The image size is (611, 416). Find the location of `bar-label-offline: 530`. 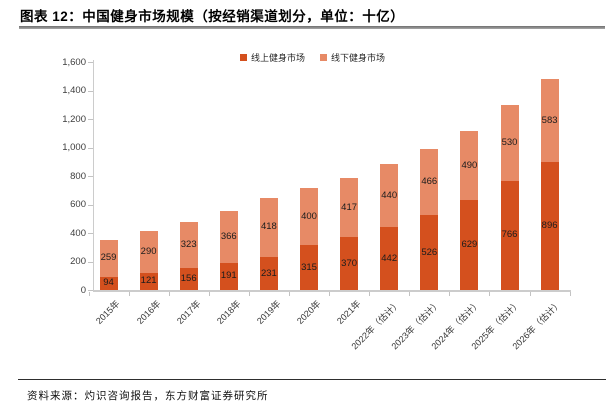

bar-label-offline: 530 is located at coordinates (509, 143).